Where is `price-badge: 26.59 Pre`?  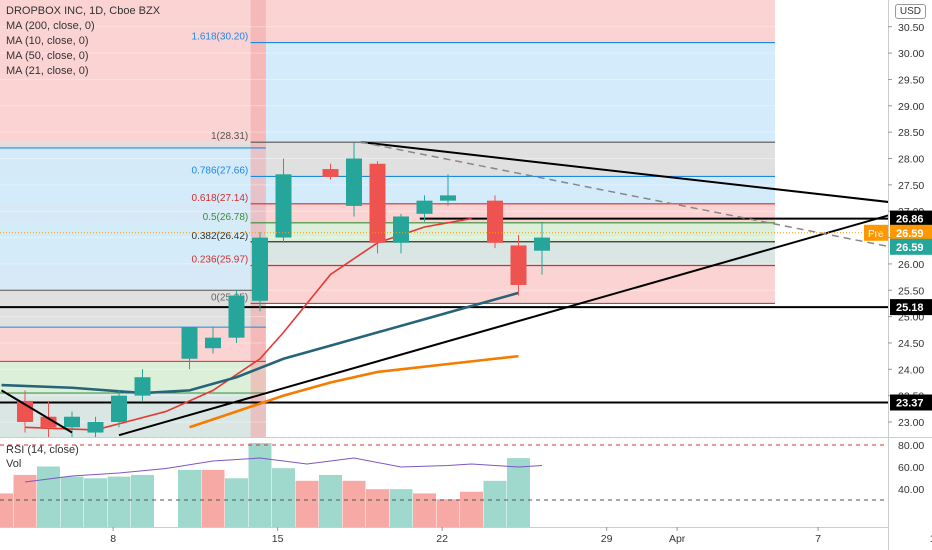
price-badge: 26.59 Pre is located at coordinates (898, 232).